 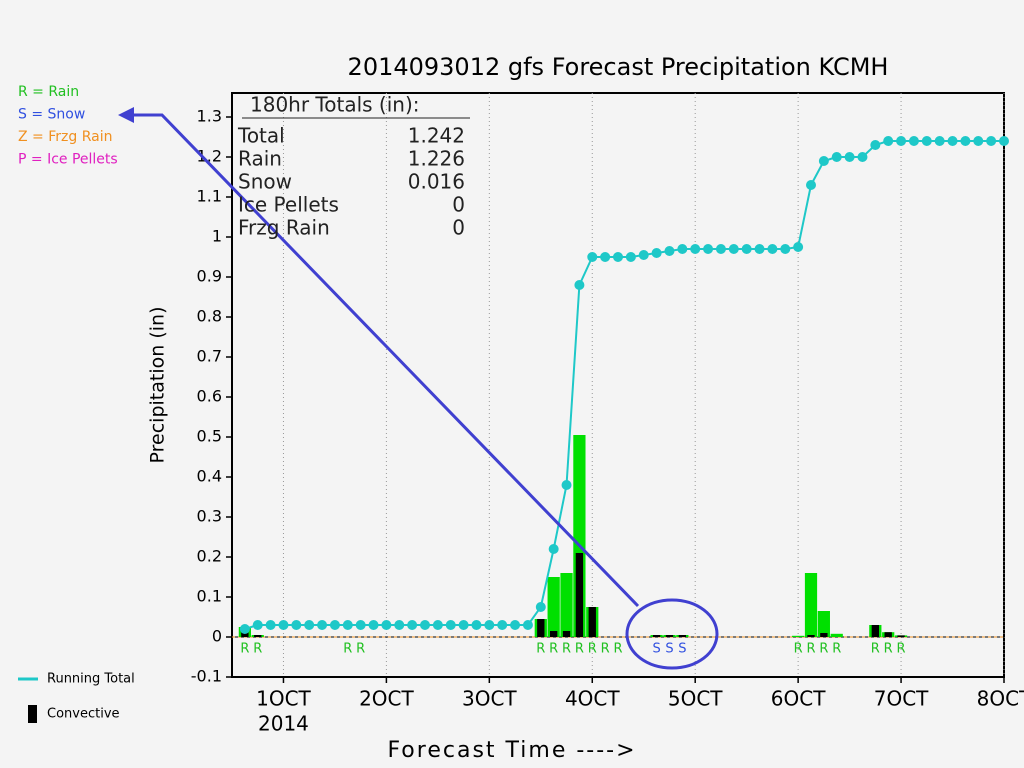 What do you see at coordinates (68, 160) in the screenshot?
I see `legend-item: P = Ice Pellets` at bounding box center [68, 160].